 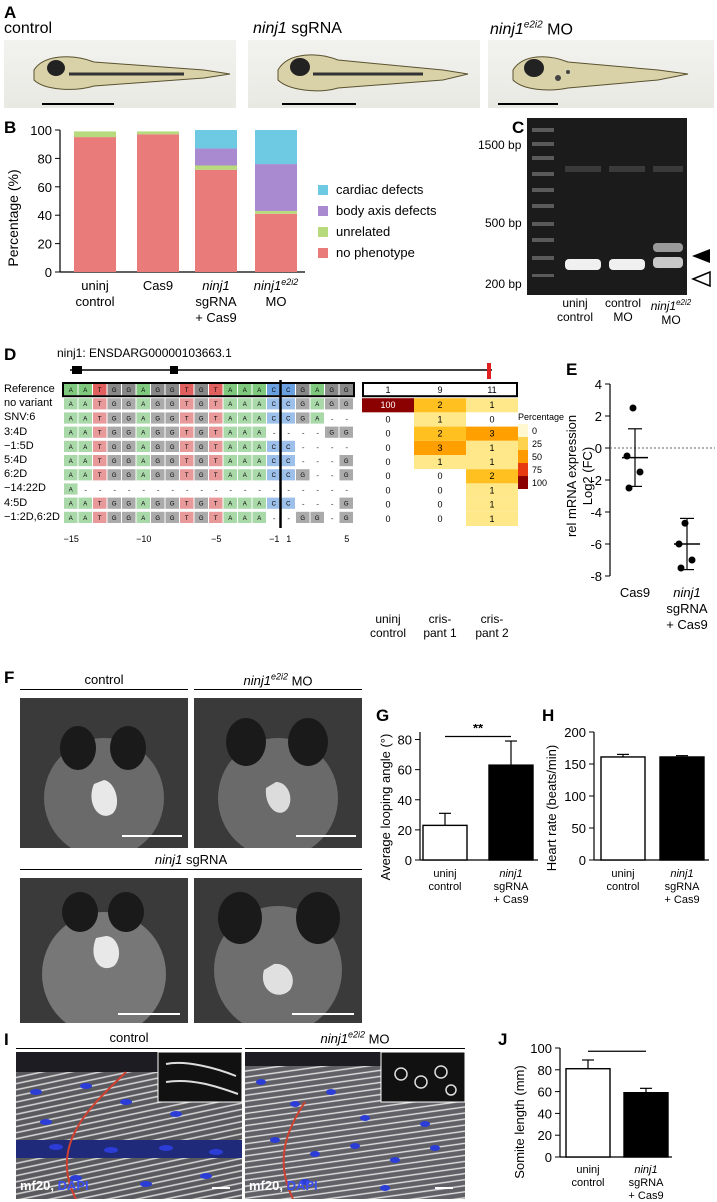 What do you see at coordinates (545, 1070) in the screenshot?
I see `j-chart-ytick: 80` at bounding box center [545, 1070].